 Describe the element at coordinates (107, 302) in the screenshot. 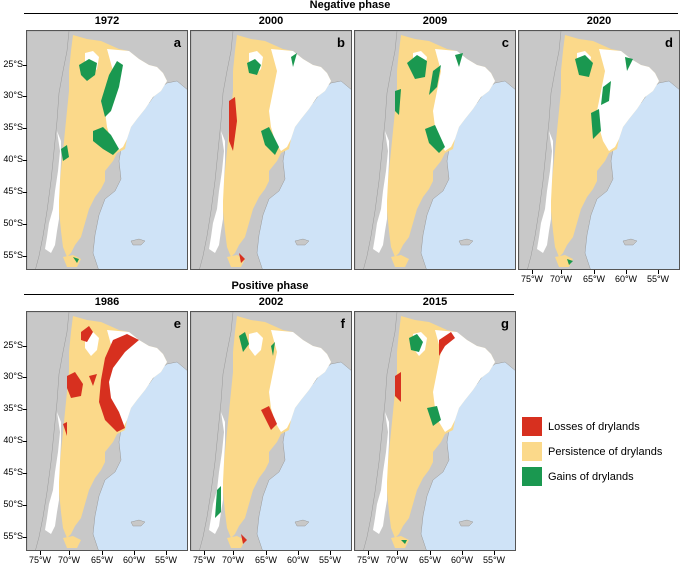

I see `panel-year: 1986` at that location.